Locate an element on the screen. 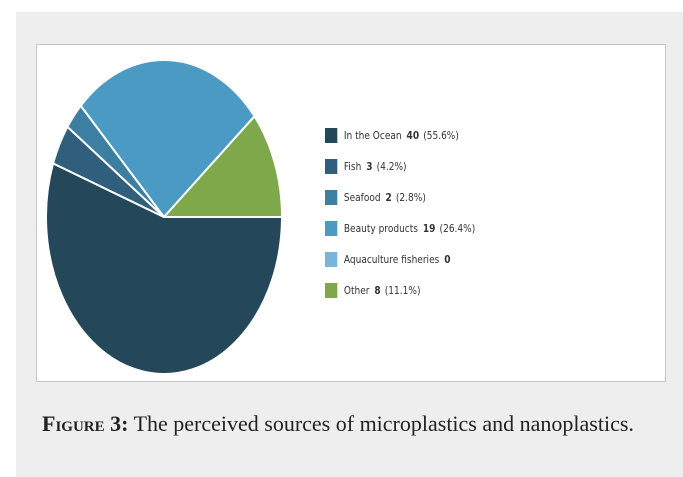 The height and width of the screenshot is (477, 683). legend-percent: (11.1%) is located at coordinates (402, 290).